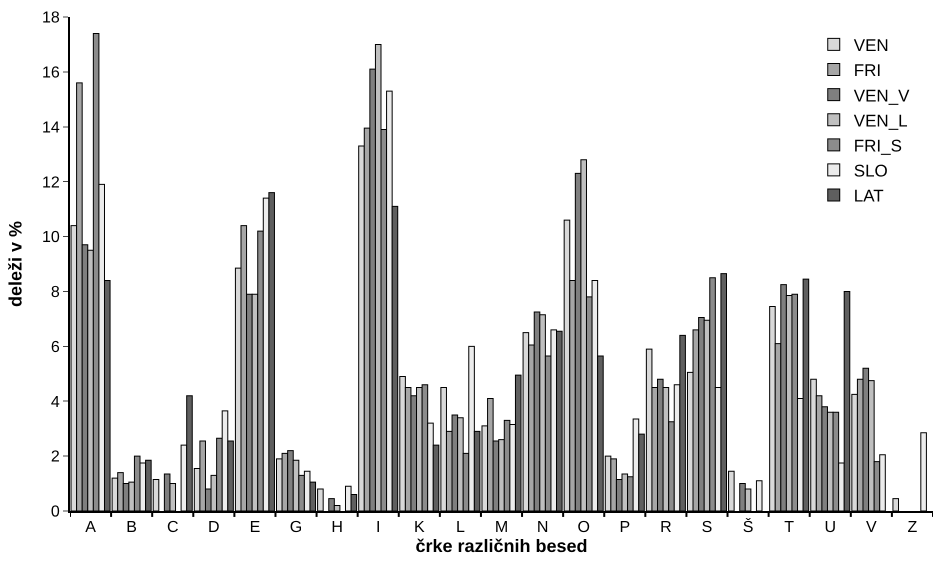  What do you see at coordinates (55, 402) in the screenshot?
I see `y-tick-label: 4` at bounding box center [55, 402].